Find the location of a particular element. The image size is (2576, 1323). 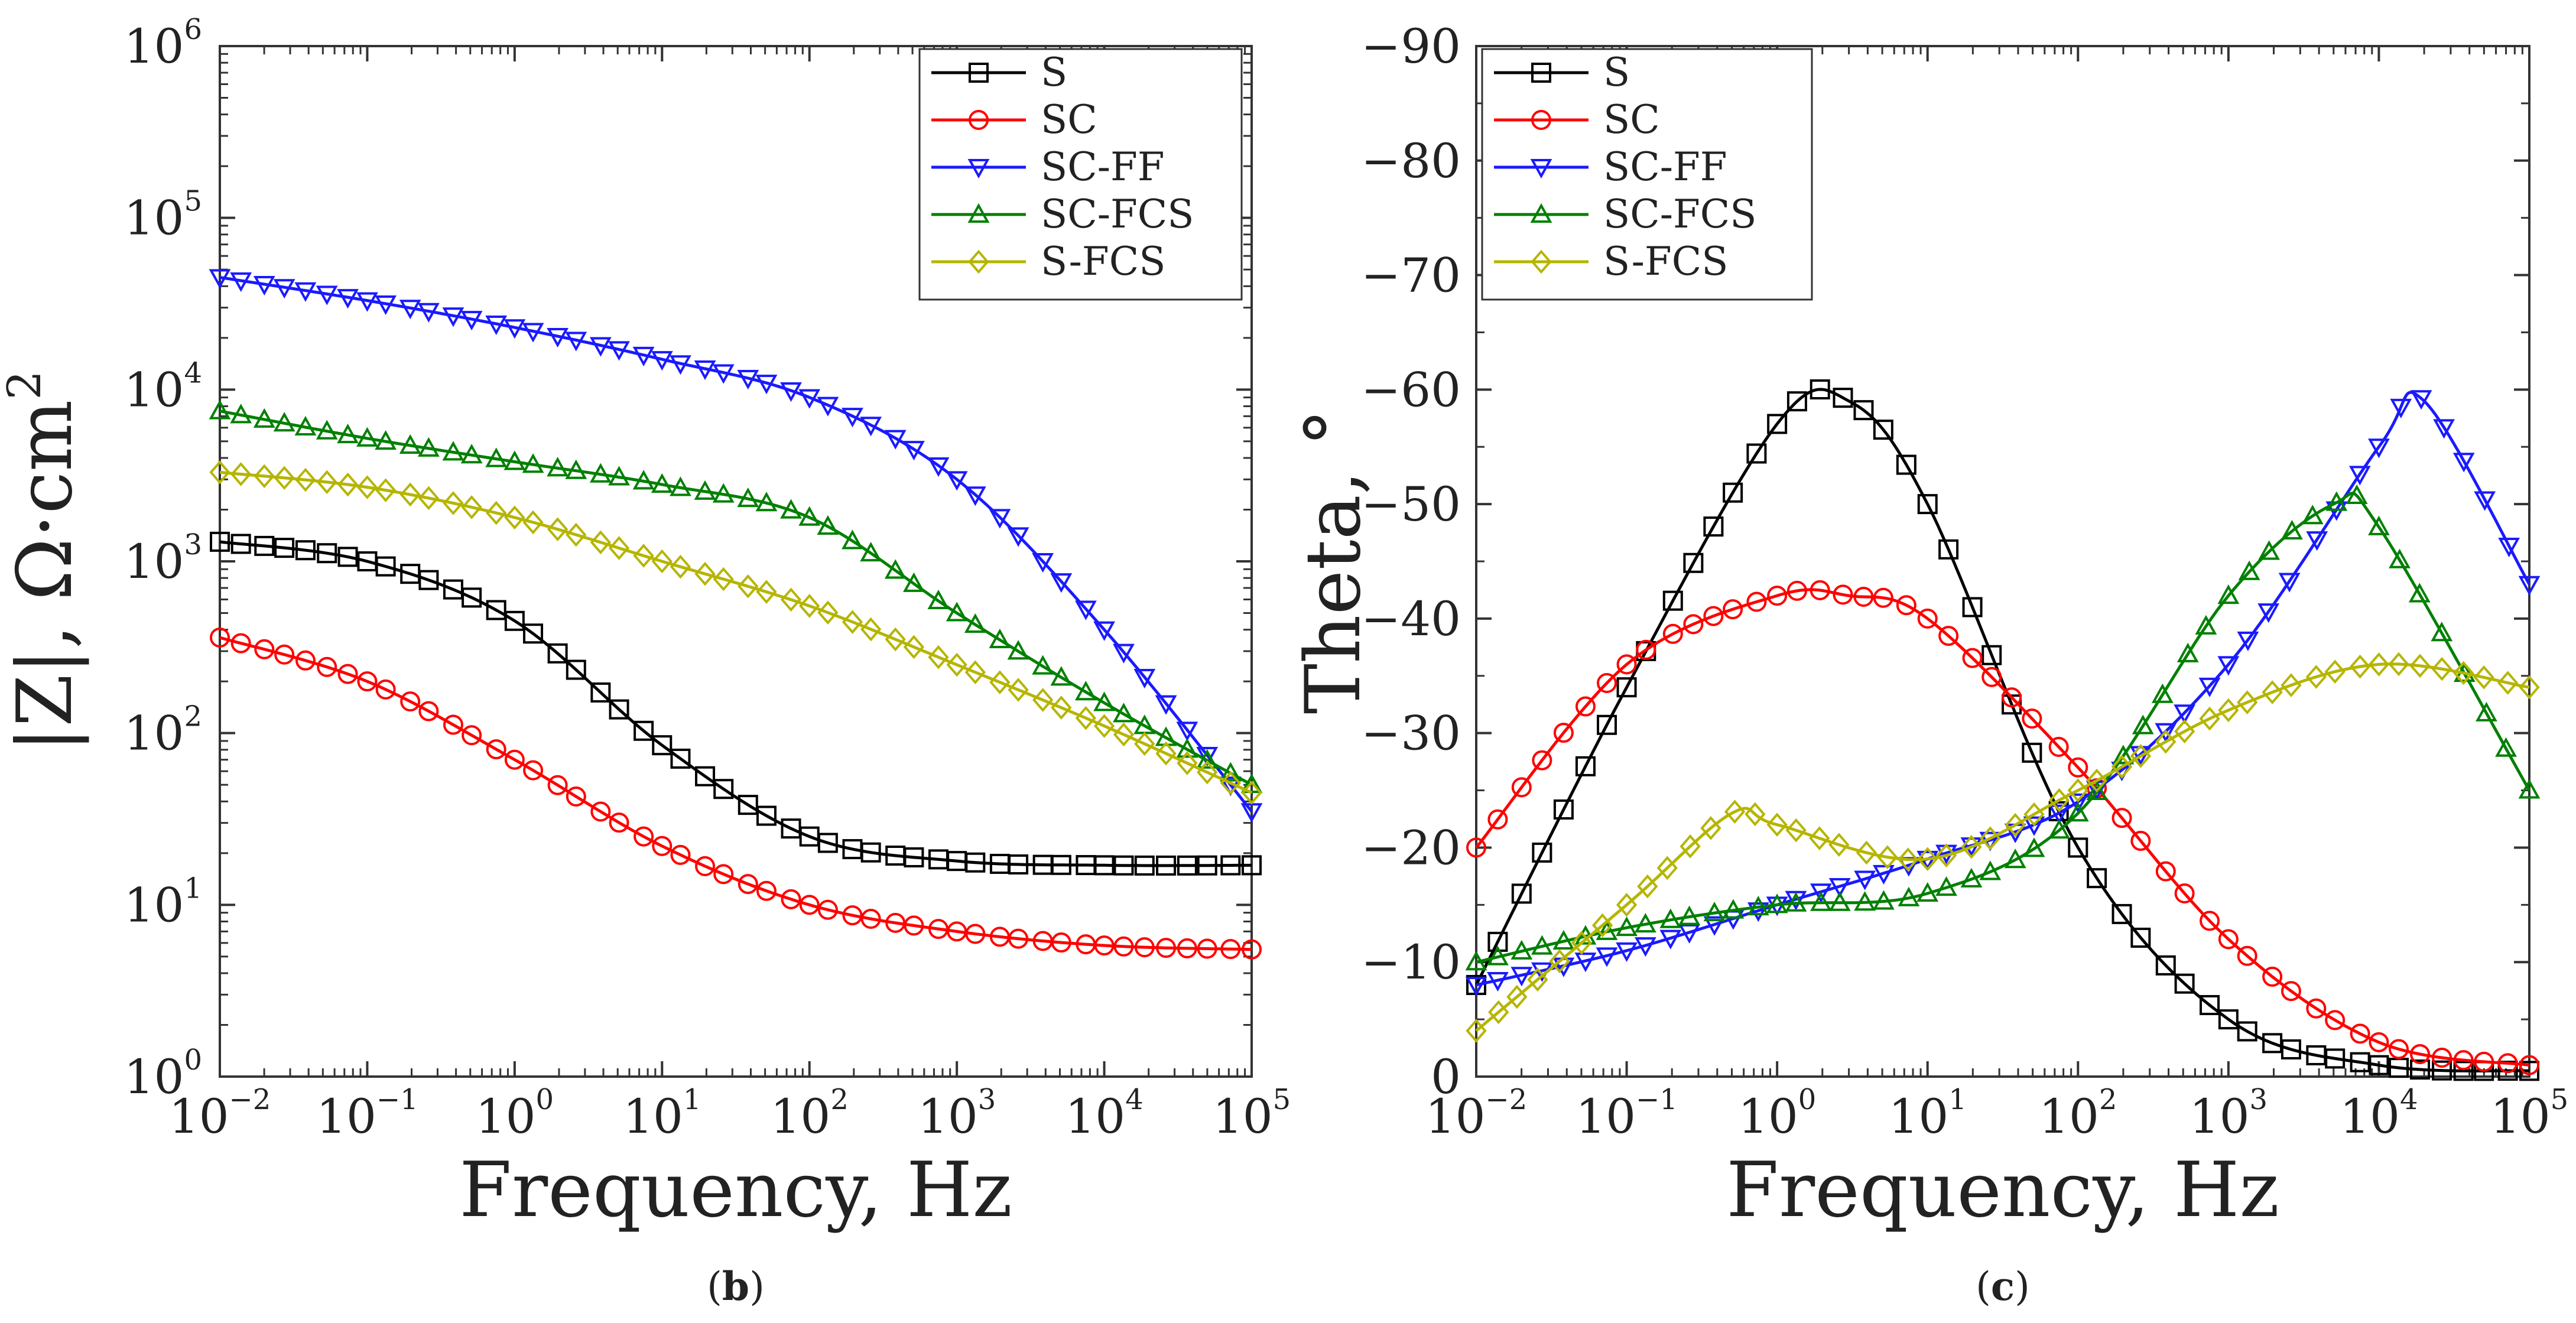

series-s-fcs is located at coordinates (735, 632).